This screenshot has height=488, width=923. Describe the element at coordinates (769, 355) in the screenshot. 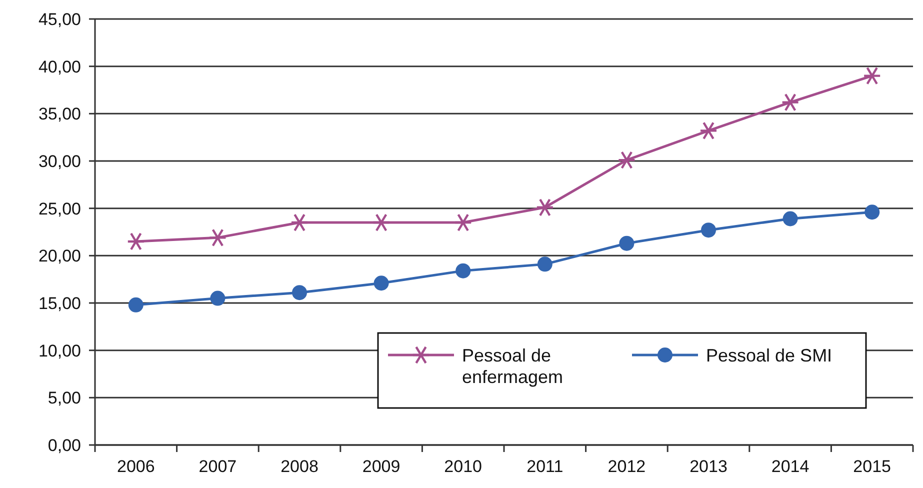

I see `legend-label: Pessoal de SMI` at that location.